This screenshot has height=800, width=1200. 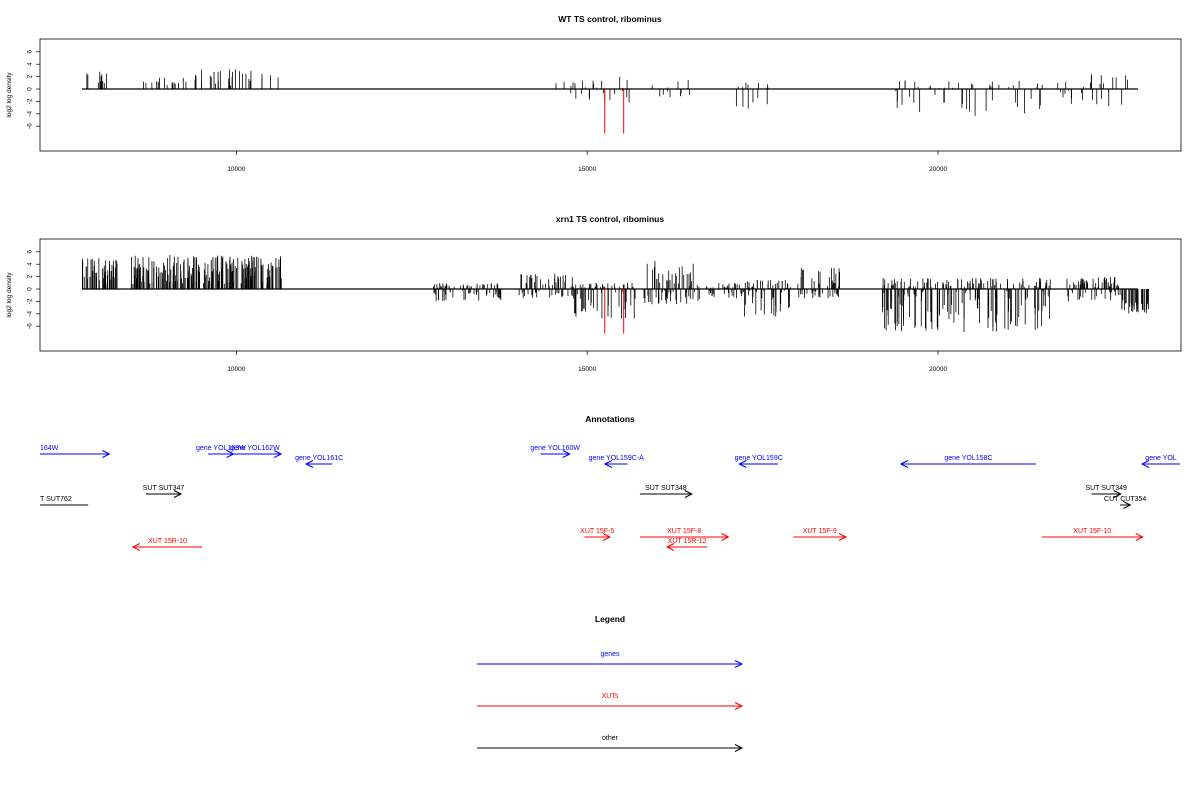 What do you see at coordinates (164, 488) in the screenshot?
I see `feature-label: SUT SUT347` at bounding box center [164, 488].